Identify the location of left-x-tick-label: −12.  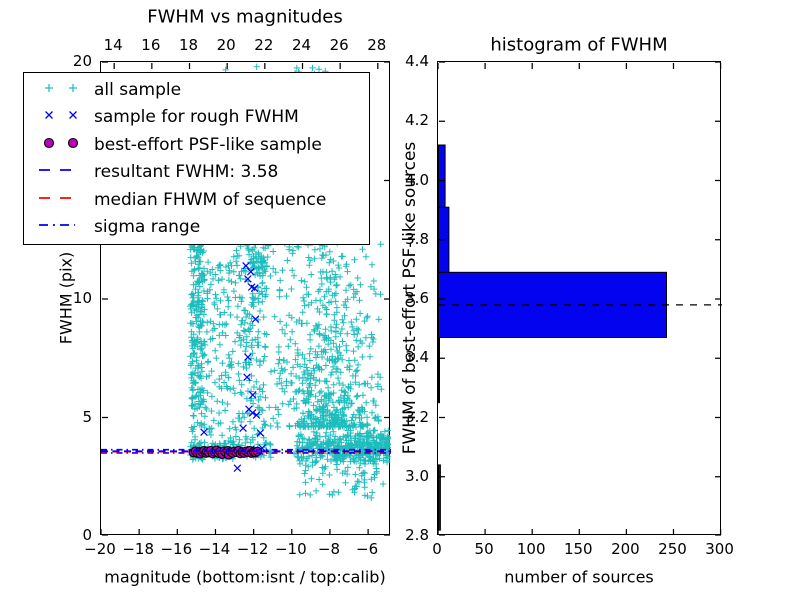
(252, 549).